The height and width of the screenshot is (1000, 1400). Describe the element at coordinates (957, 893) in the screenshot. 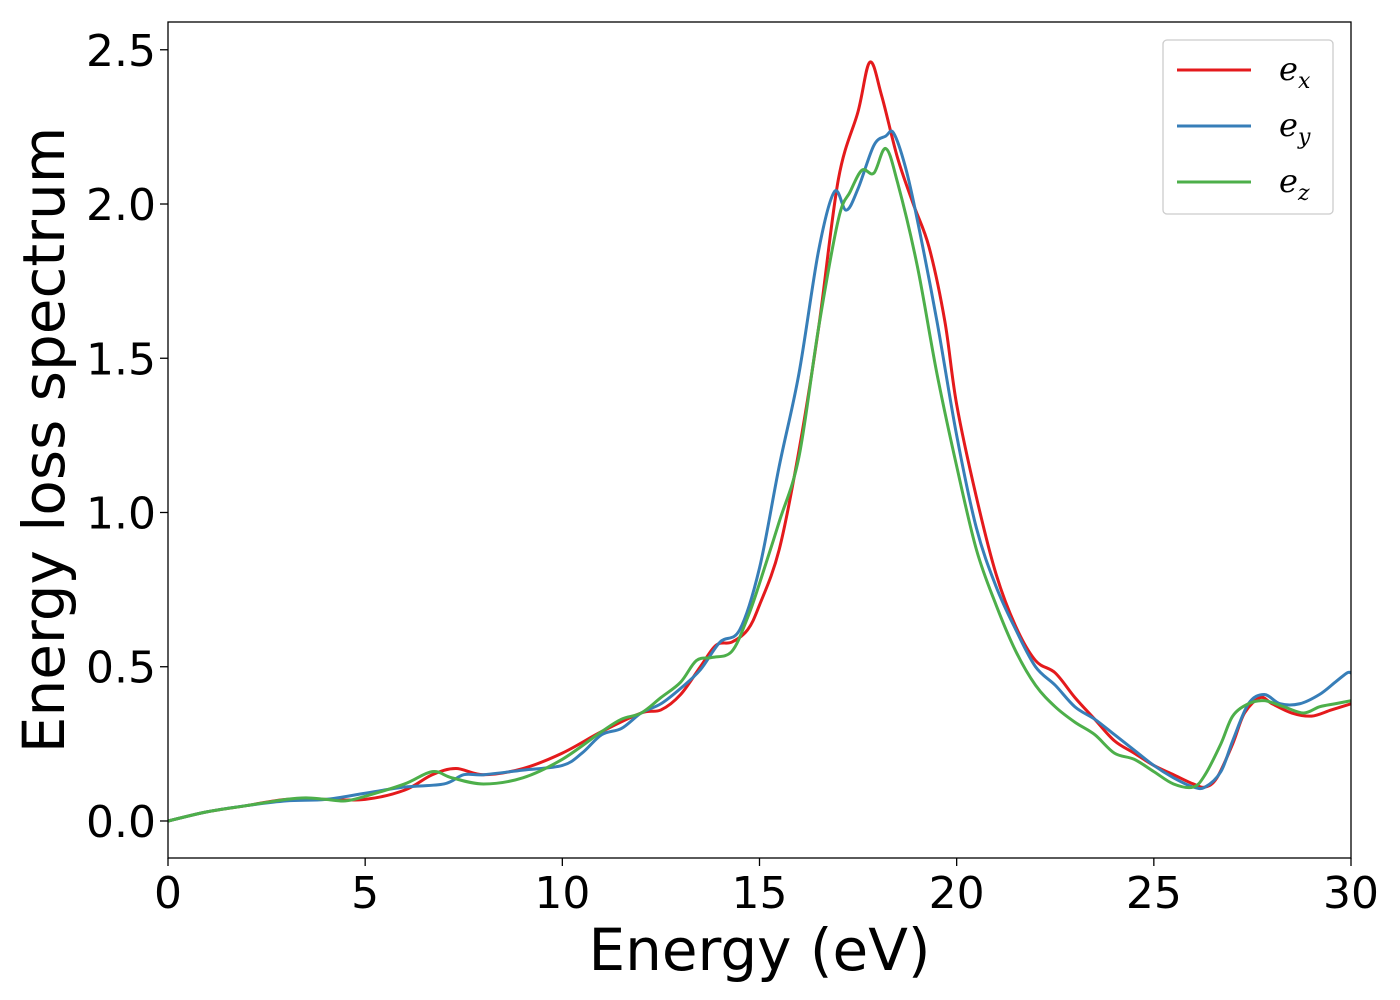

I see `x-tick-label: 20` at that location.